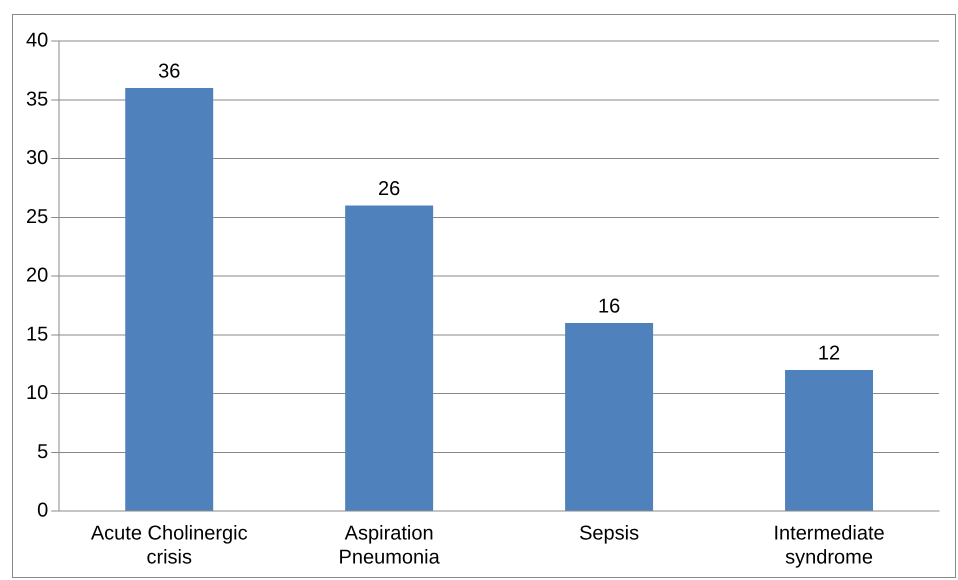  Describe the element at coordinates (609, 307) in the screenshot. I see `data-label: 16` at that location.